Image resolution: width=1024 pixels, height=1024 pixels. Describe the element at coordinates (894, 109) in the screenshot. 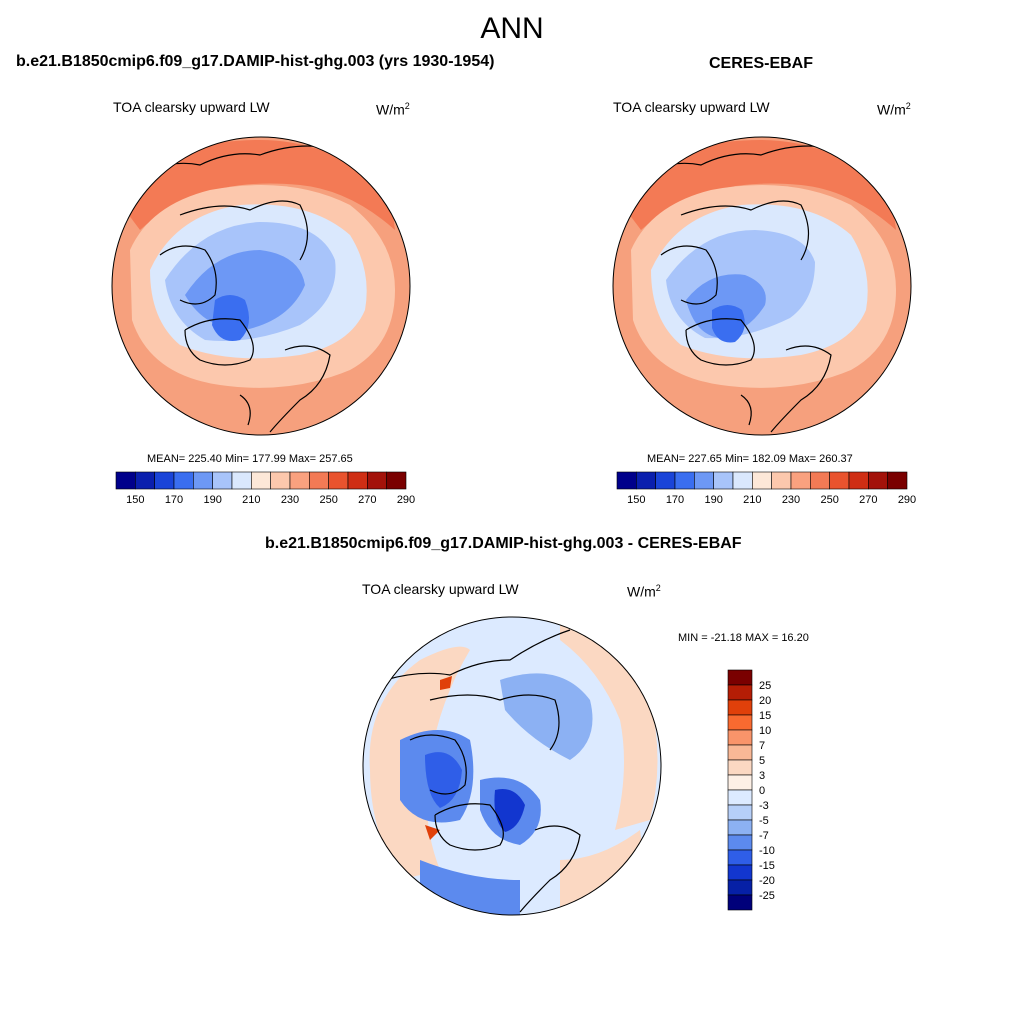

I see `panel-obs-units: W/m2` at that location.